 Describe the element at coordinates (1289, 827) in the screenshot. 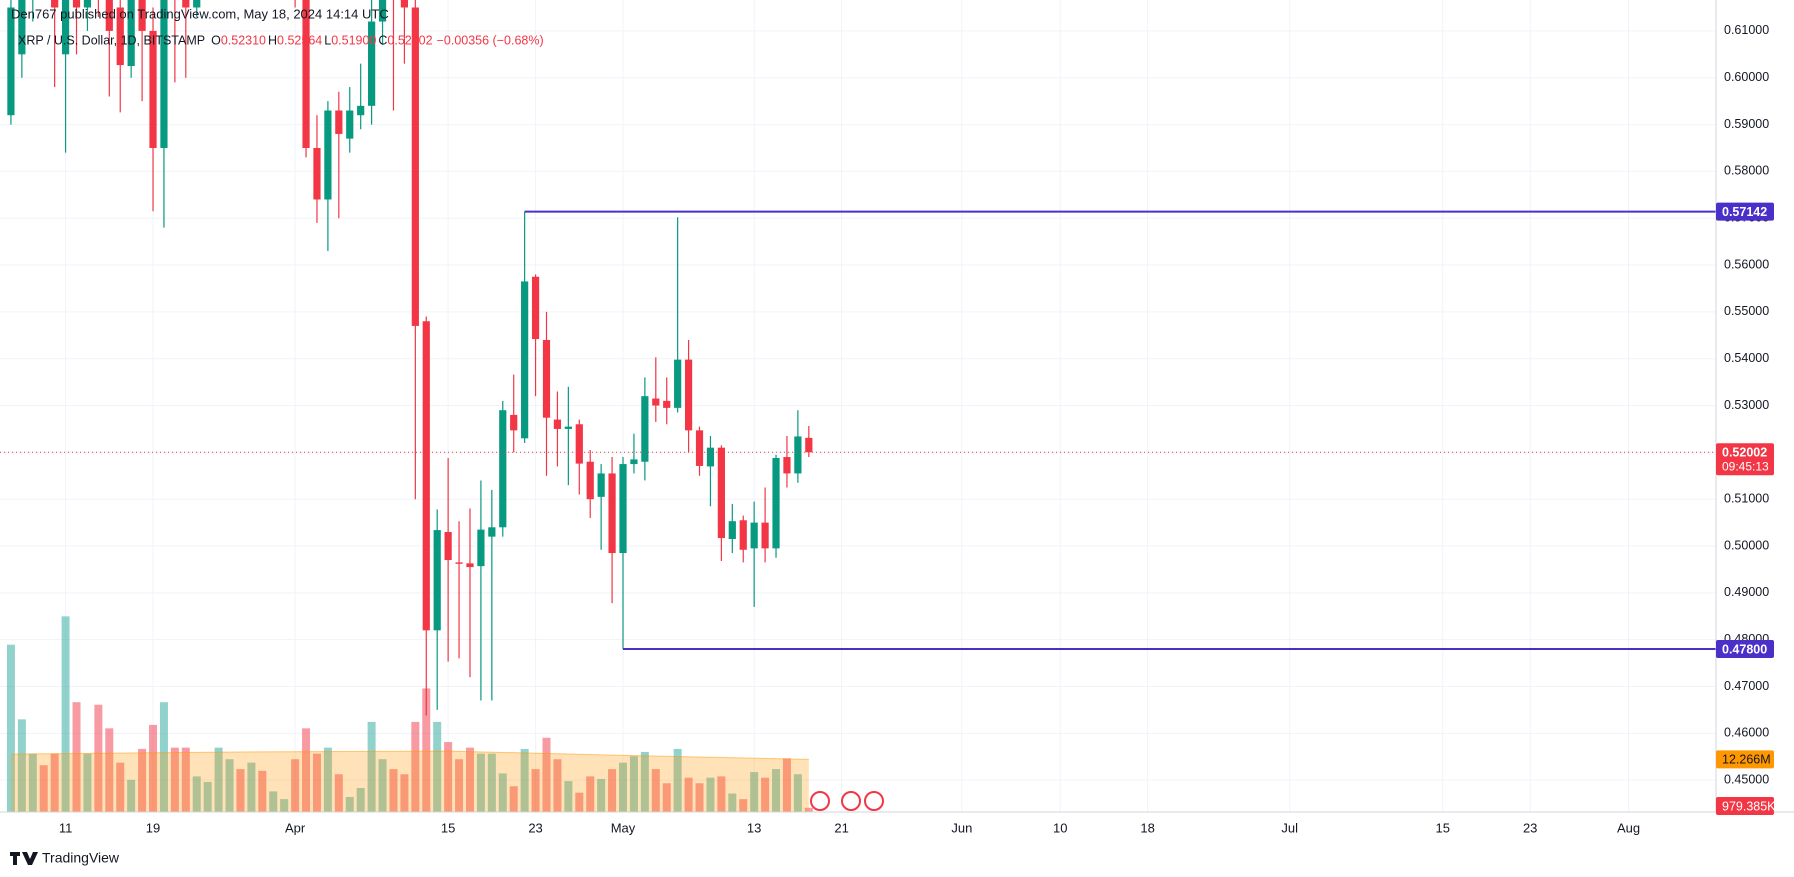

I see `x-tick-label: Jul` at that location.